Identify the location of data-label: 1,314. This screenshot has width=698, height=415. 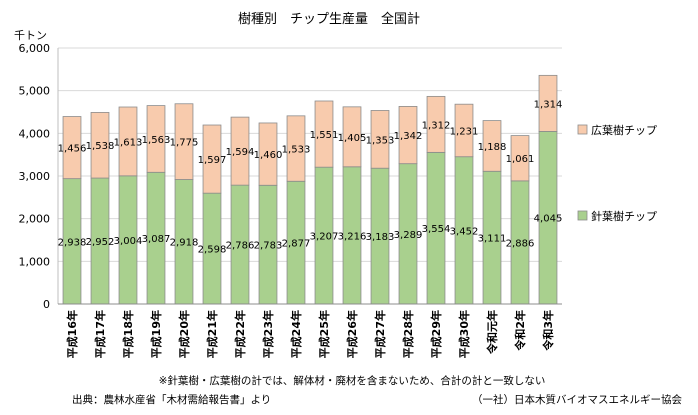
(548, 104).